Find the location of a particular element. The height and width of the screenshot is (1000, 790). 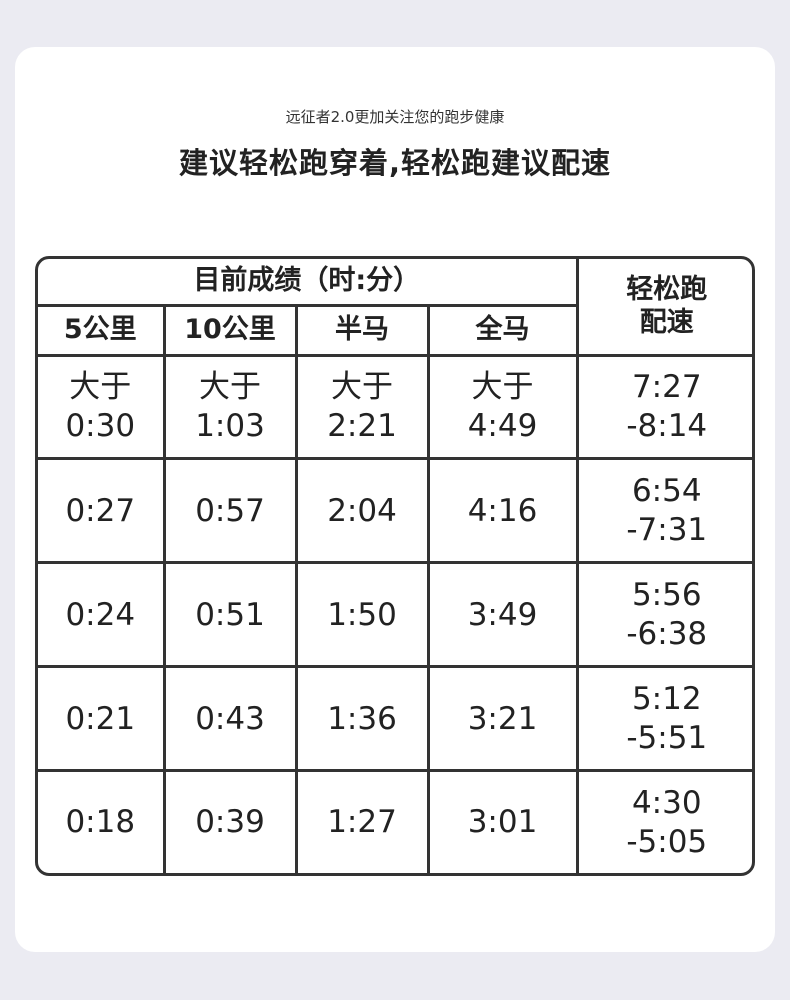

table-row: 0:21 0:43 1:36 3:21 5:12 -5:51 is located at coordinates (395, 719).